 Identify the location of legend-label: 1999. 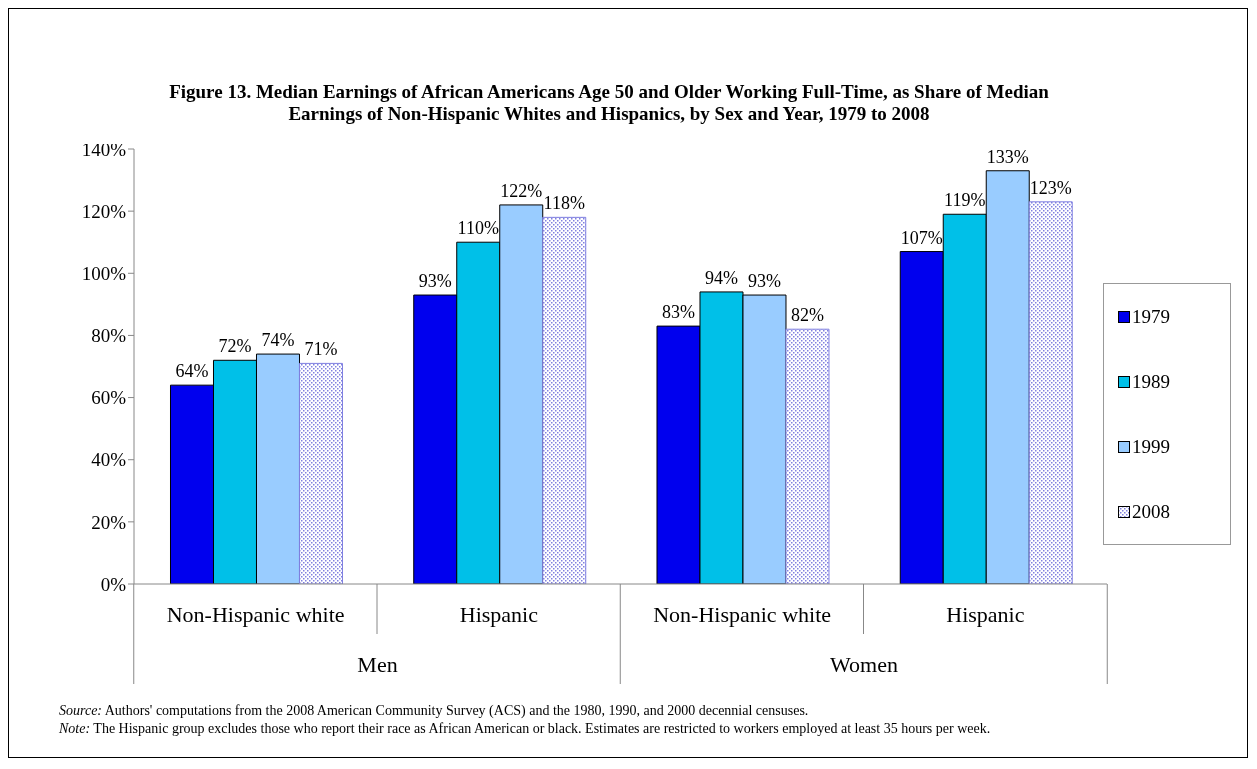
(1151, 446).